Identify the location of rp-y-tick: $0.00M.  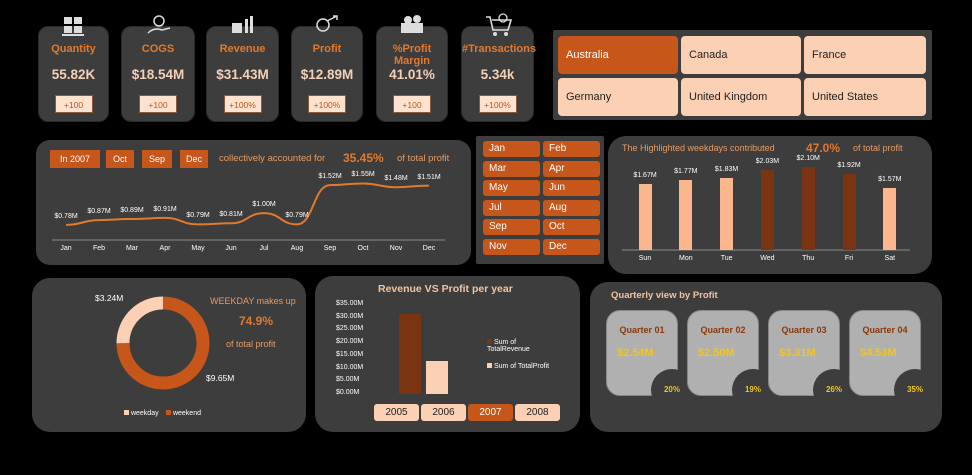
(348, 392).